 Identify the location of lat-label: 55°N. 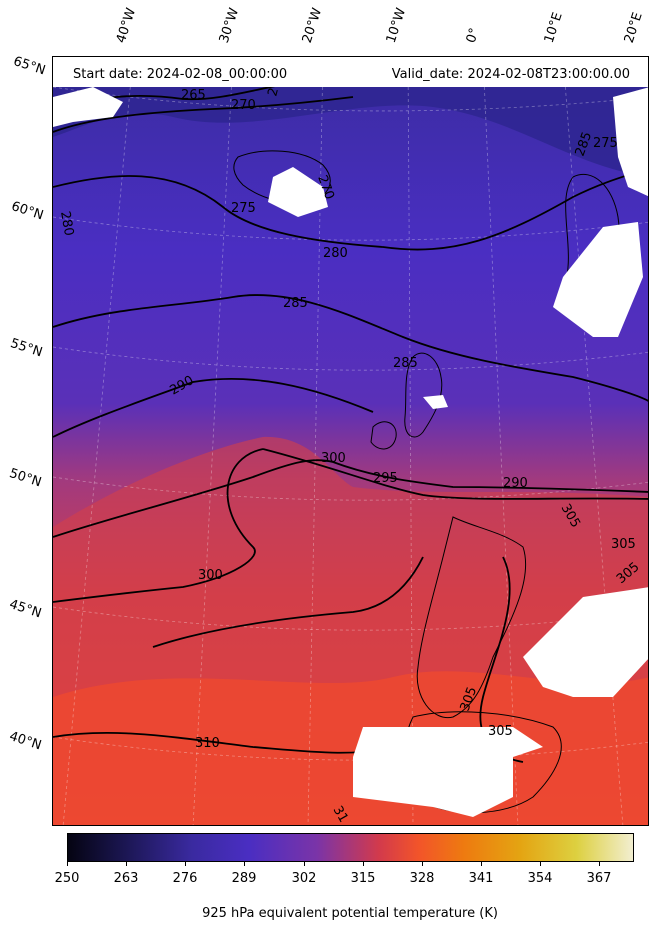
(26, 348).